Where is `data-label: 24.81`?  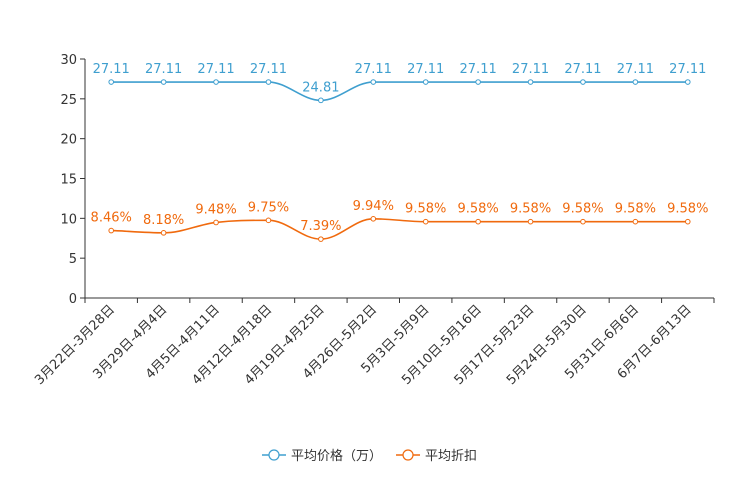
data-label: 24.81 is located at coordinates (320, 87).